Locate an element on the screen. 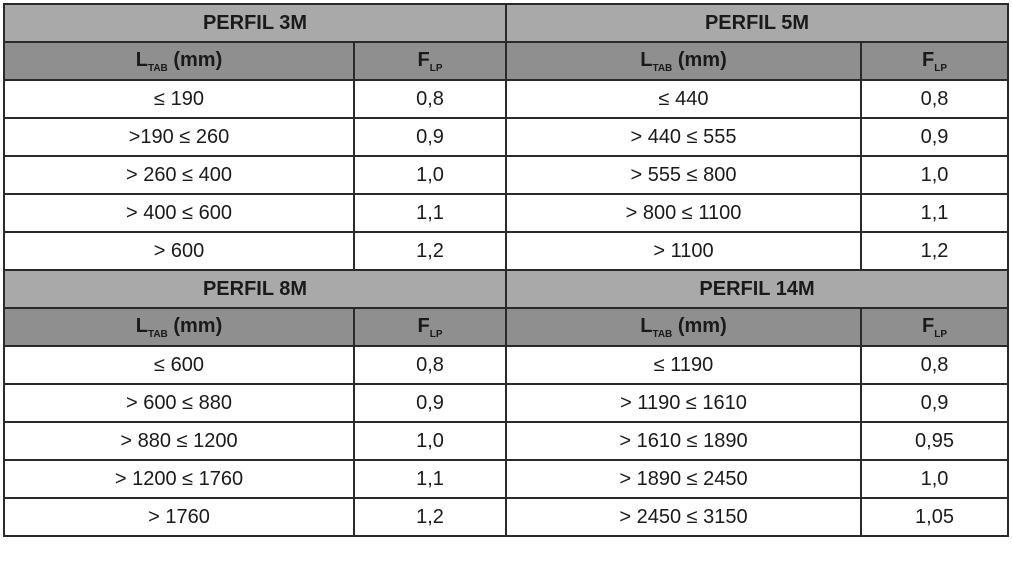  table-row: ≤ 190 0,8 ≤ 440 0,8 is located at coordinates (506, 99).